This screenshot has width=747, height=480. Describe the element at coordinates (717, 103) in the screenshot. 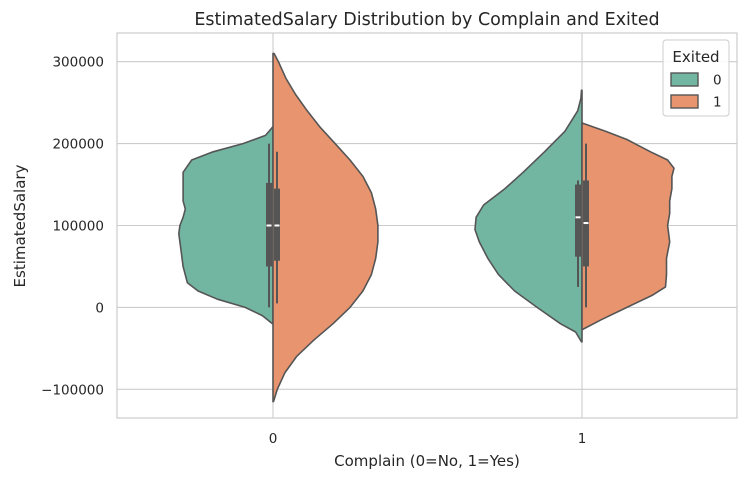

I see `legend-label-1: 1` at that location.